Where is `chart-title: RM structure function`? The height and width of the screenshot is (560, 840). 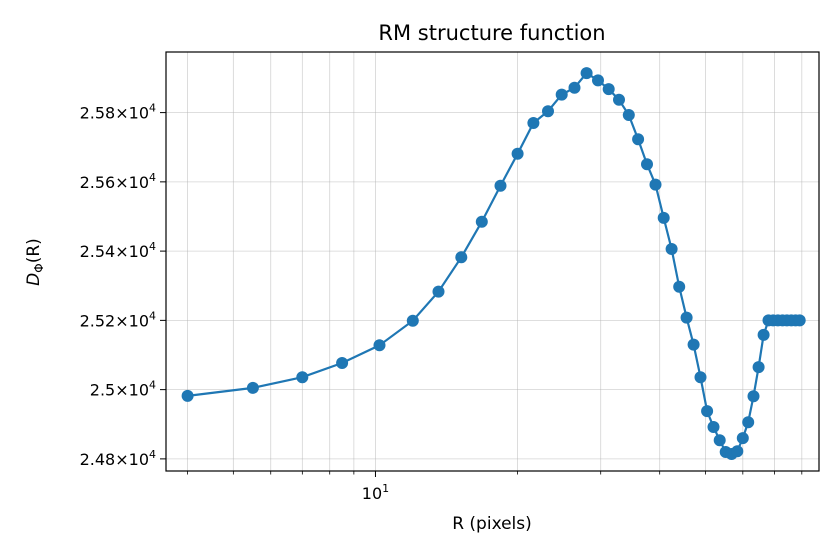 chart-title: RM structure function is located at coordinates (491, 33).